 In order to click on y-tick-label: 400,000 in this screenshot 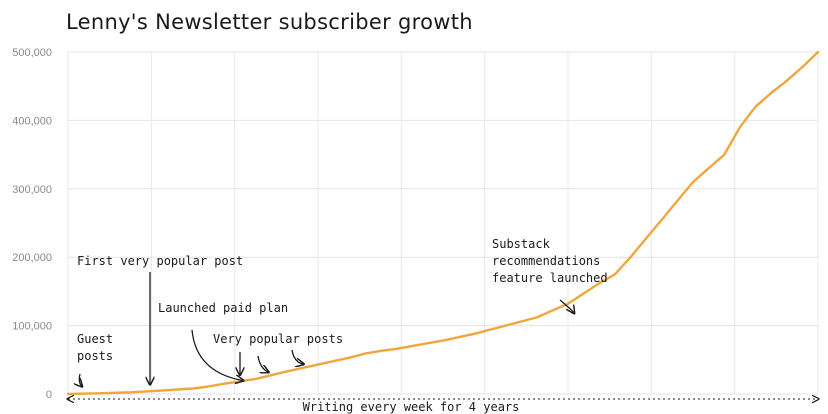, I will do `click(32, 121)`.